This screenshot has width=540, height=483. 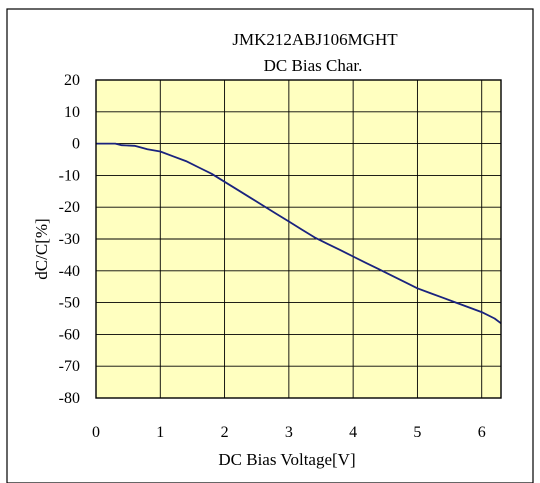 What do you see at coordinates (315, 39) in the screenshot?
I see `chart-title: JMK212ABJ106MGHT` at bounding box center [315, 39].